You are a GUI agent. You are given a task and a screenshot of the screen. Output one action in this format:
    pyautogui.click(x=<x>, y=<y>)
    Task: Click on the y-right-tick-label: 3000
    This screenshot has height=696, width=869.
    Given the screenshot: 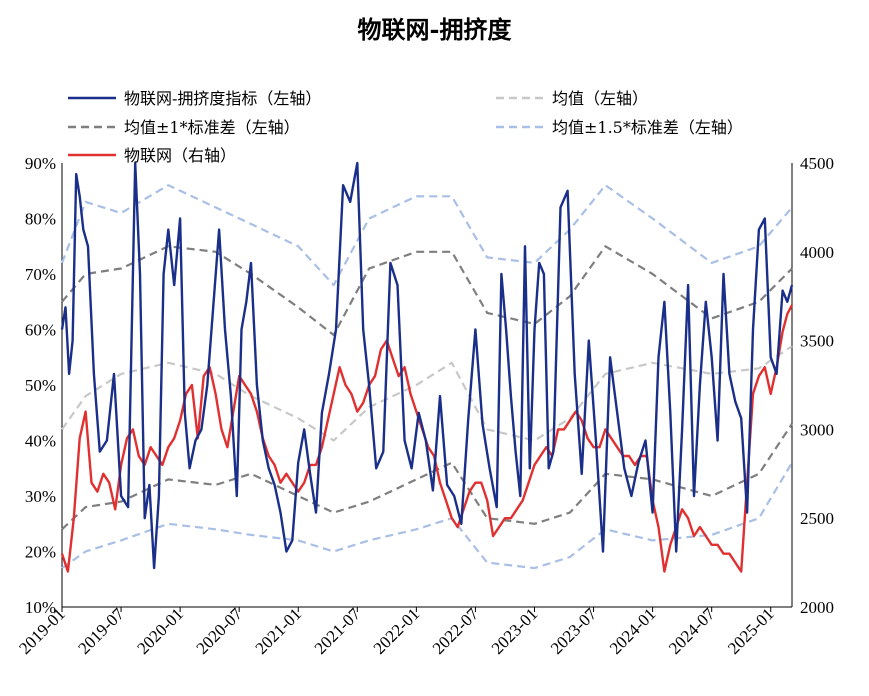 What is the action you would take?
    pyautogui.click(x=817, y=429)
    